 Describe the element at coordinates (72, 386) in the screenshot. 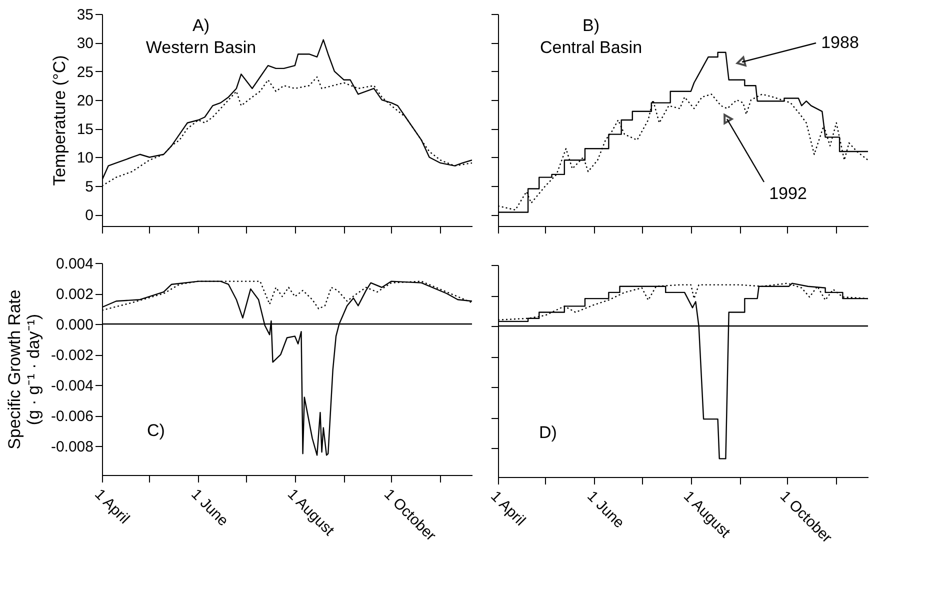

I see `y-tick-label: -0.004` at that location.